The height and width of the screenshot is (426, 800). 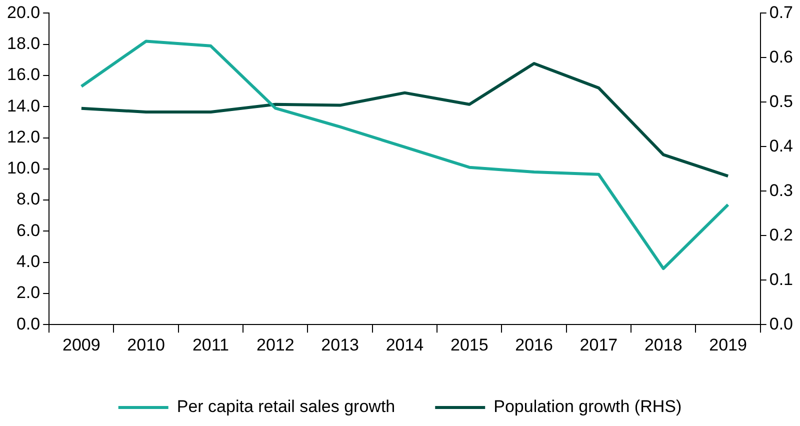 What do you see at coordinates (23, 74) in the screenshot?
I see `y-tick-label: 16.0` at bounding box center [23, 74].